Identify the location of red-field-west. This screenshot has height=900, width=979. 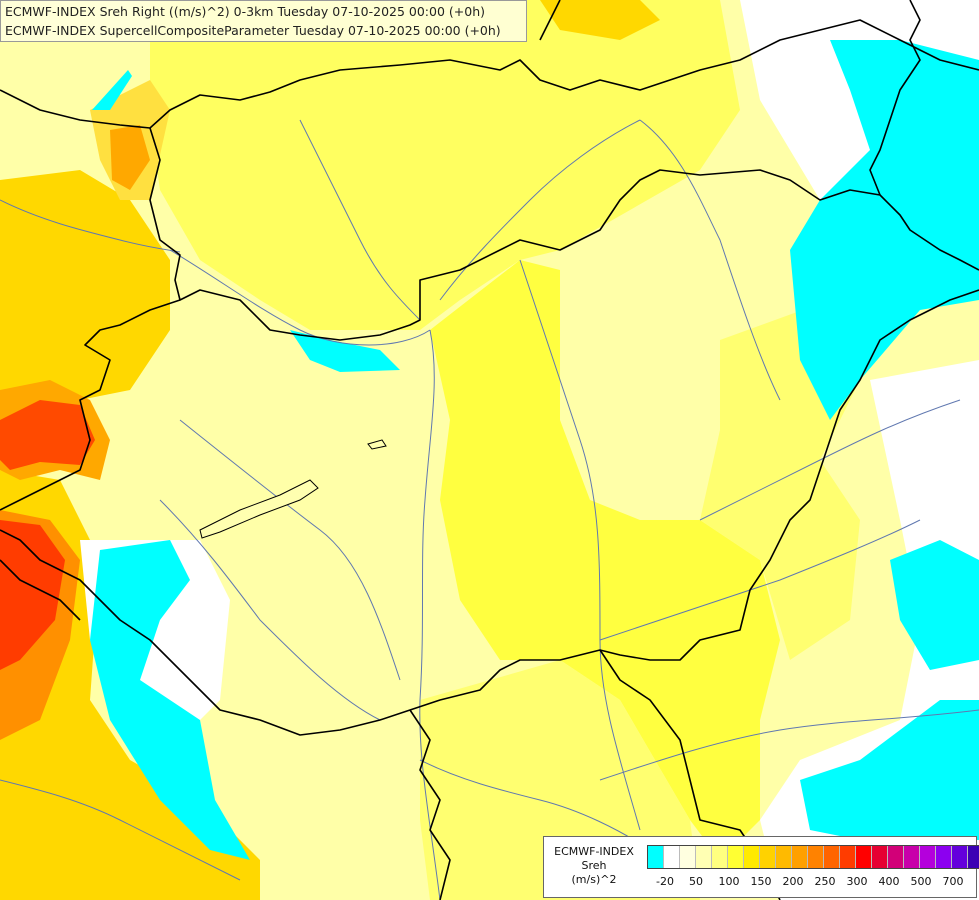
(47, 435).